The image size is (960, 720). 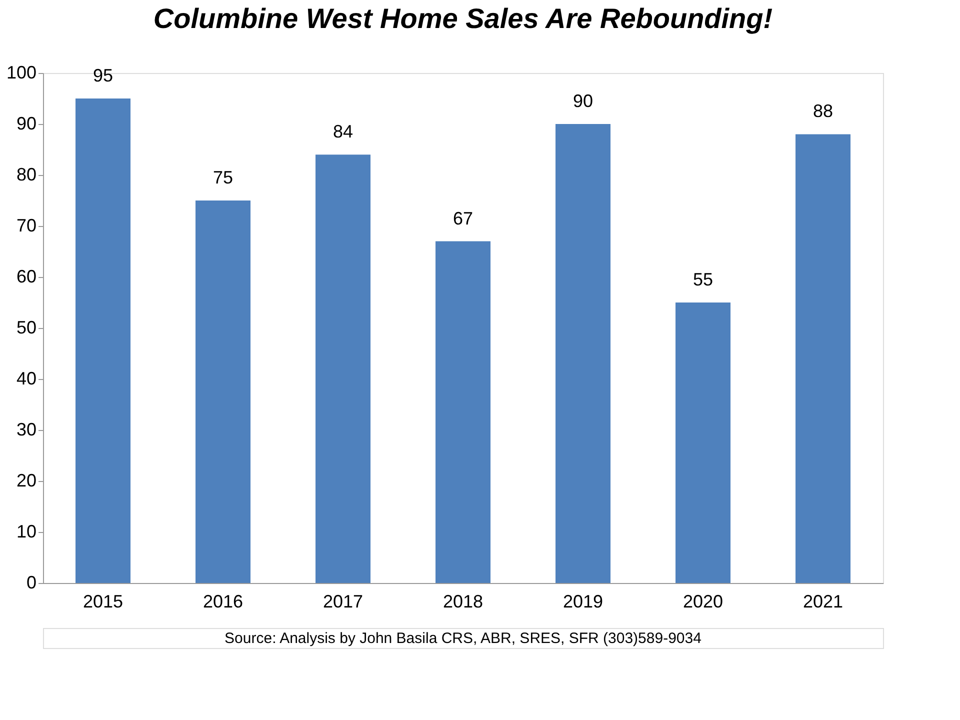 What do you see at coordinates (223, 178) in the screenshot?
I see `data-label: 75` at bounding box center [223, 178].